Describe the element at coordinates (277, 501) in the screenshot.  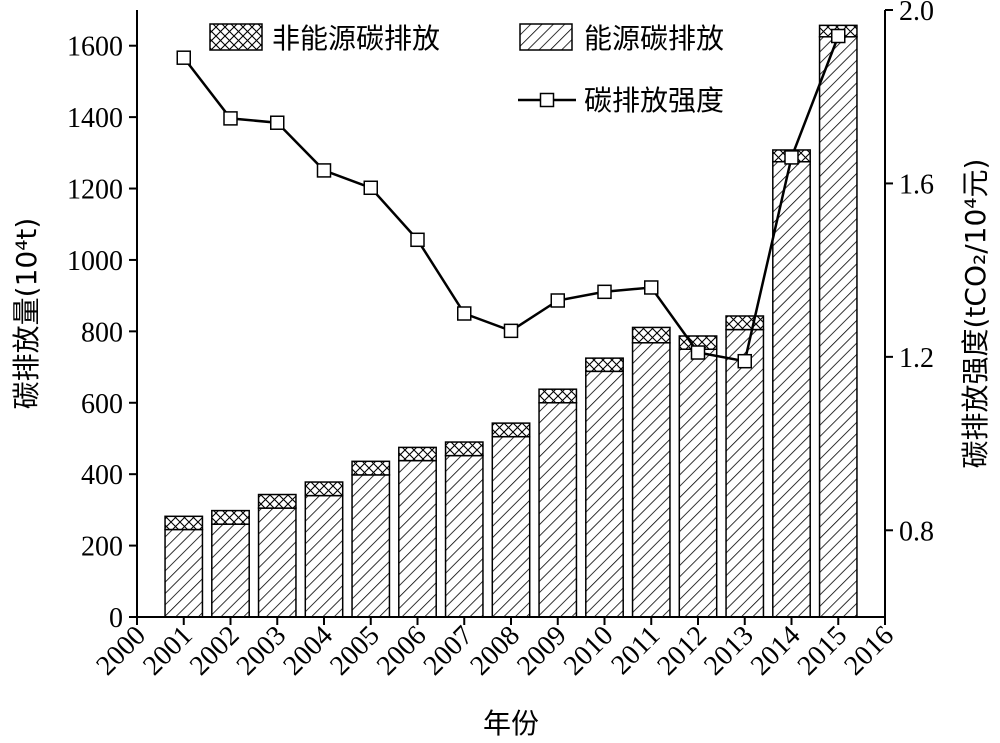
I see `bar-nonenergy-2003` at that location.